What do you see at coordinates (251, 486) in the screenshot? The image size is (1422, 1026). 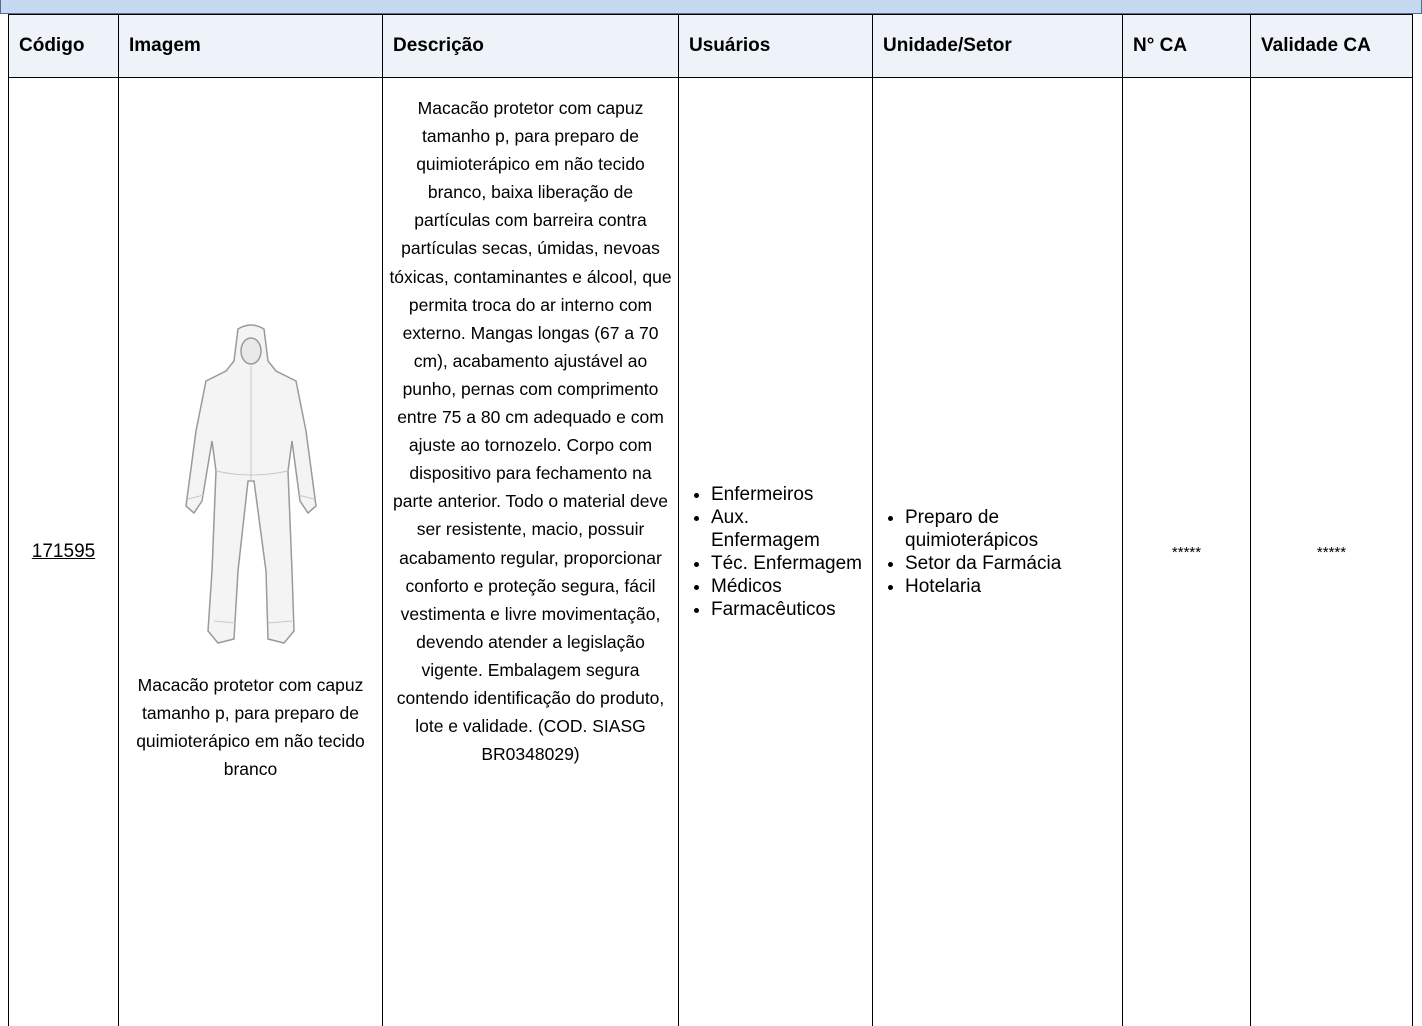 I see `product-image` at bounding box center [251, 486].